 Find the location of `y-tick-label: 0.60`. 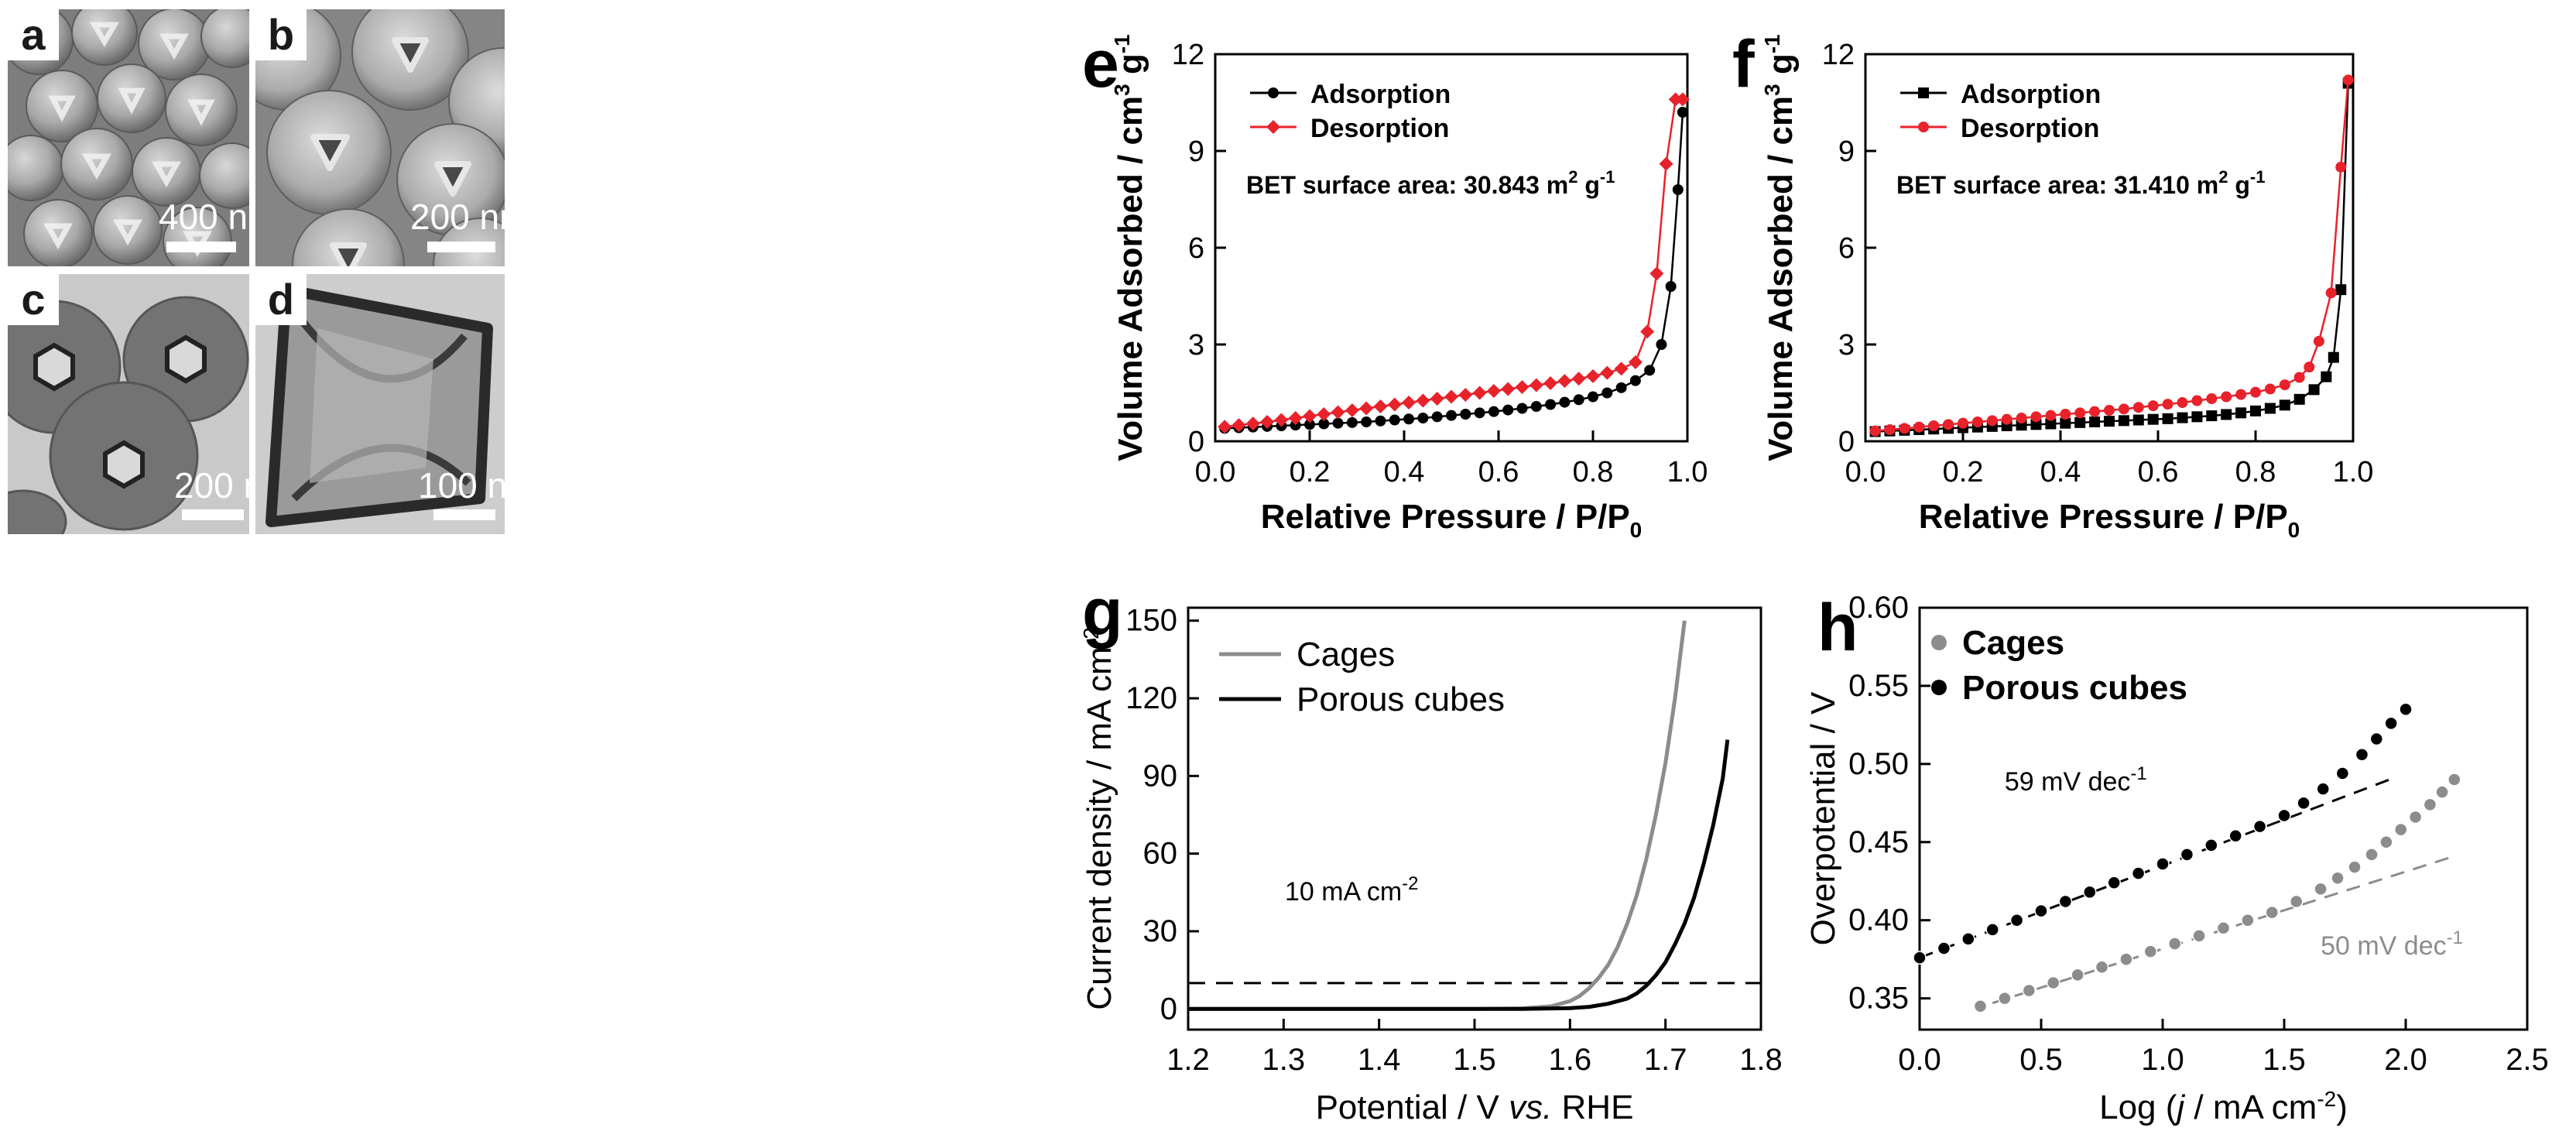

y-tick-label: 0.60 is located at coordinates (1879, 608).